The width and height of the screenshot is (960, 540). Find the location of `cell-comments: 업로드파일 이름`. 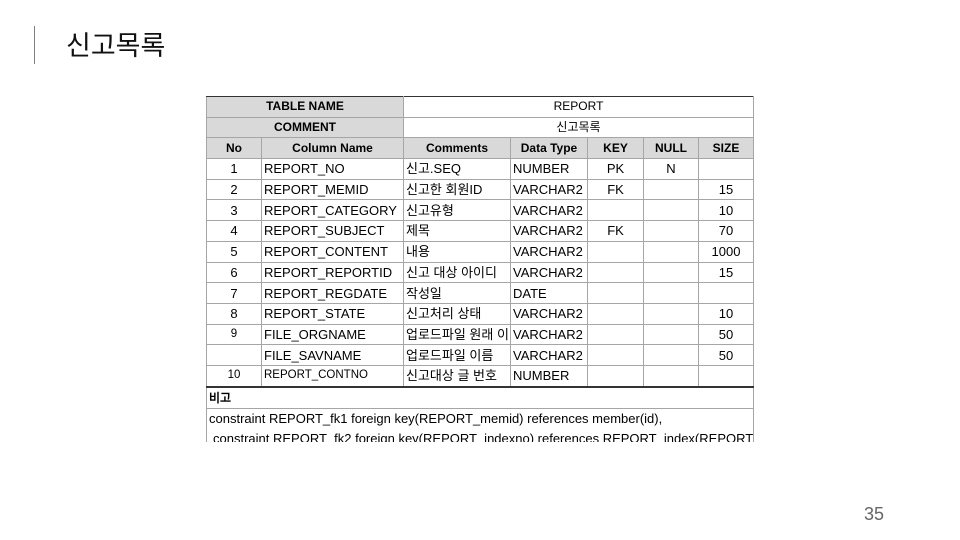

cell-comments: 업로드파일 이름 is located at coordinates (457, 355).